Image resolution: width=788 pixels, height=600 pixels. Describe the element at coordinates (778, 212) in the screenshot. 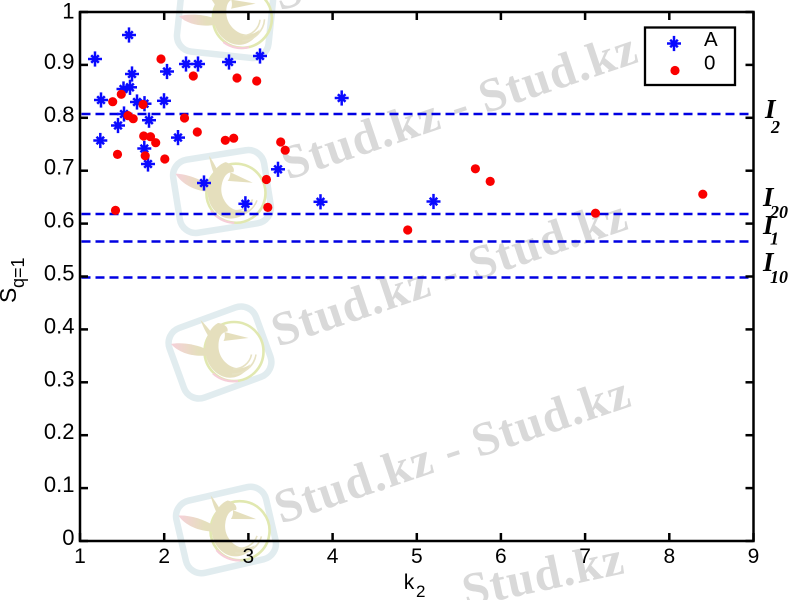

I see `svg-text: 20` at that location.